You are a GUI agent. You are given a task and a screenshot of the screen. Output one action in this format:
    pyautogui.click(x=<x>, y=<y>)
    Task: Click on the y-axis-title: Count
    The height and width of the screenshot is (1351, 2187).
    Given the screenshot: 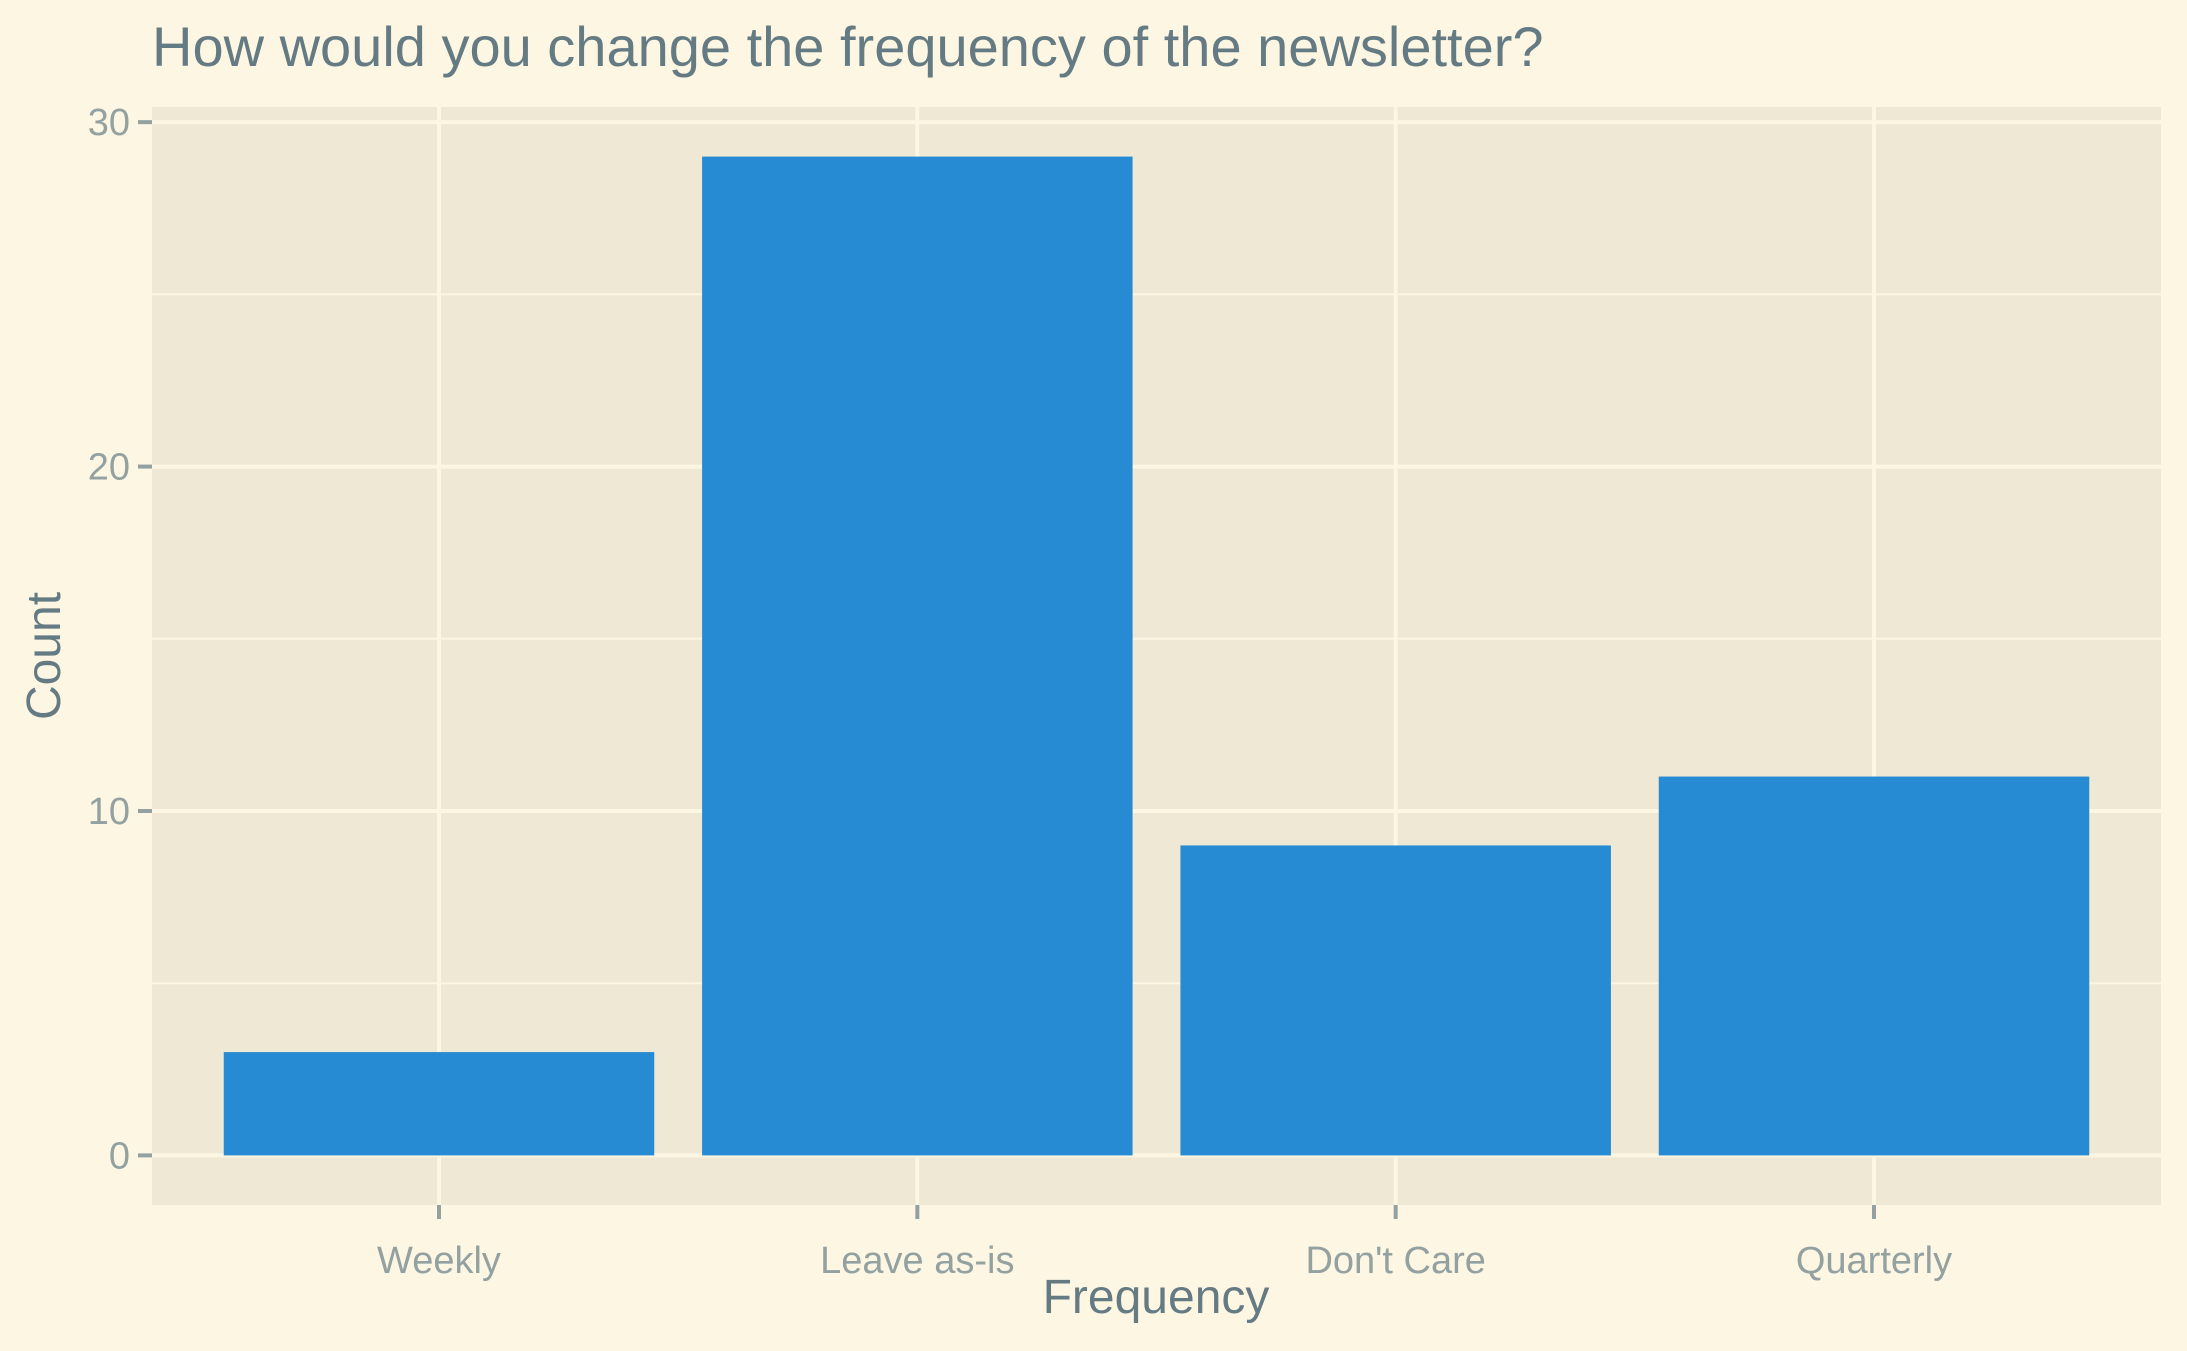 What is the action you would take?
    pyautogui.click(x=44, y=656)
    